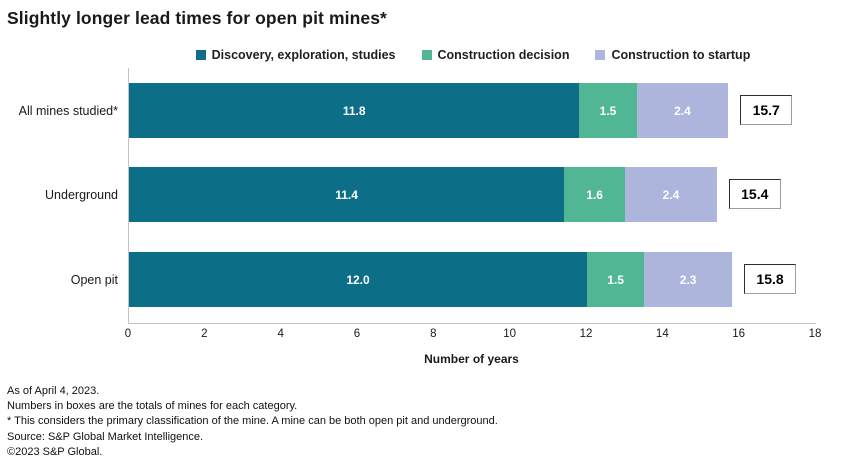 The height and width of the screenshot is (460, 850). I want to click on footnote-as-of: As of April 4, 2023., so click(53, 391).